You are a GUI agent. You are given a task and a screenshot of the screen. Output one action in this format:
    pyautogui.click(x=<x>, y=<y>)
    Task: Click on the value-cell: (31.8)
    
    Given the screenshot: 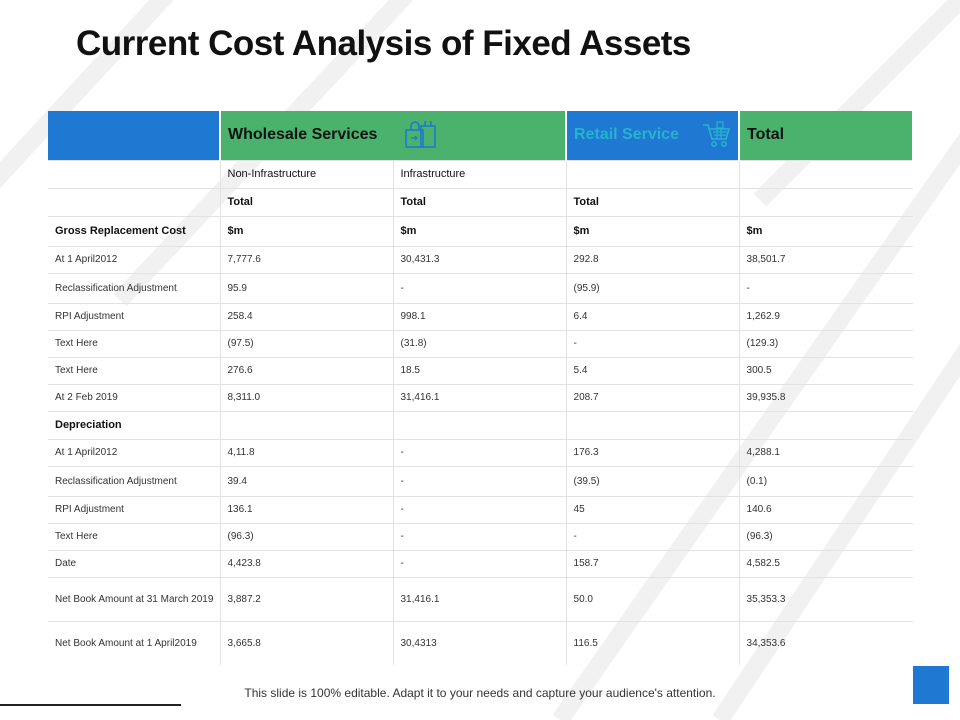 What is the action you would take?
    pyautogui.click(x=480, y=343)
    